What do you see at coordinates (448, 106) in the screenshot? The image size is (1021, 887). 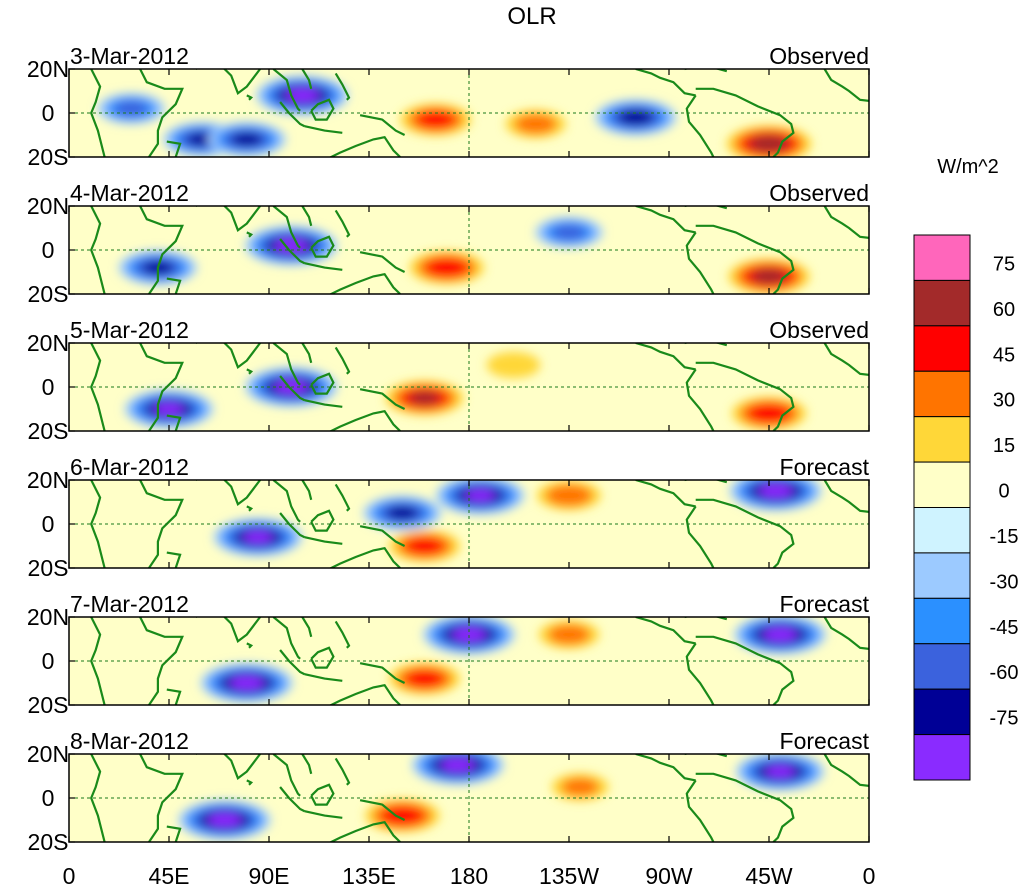 I see `panel: 20N 0 20S 3-Mar-2012 Observed` at bounding box center [448, 106].